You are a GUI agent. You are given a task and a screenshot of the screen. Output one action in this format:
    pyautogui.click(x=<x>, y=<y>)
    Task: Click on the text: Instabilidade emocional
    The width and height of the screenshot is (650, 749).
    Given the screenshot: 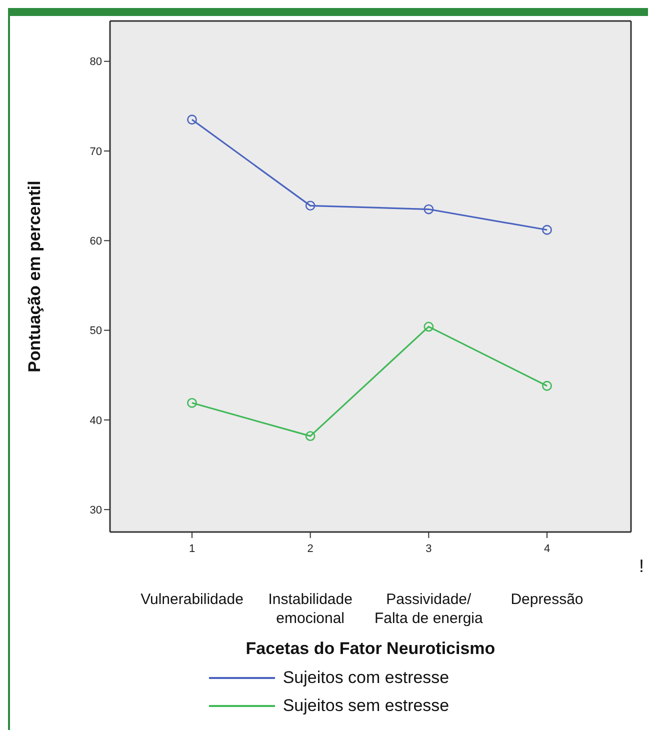 What is the action you would take?
    pyautogui.click(x=310, y=609)
    